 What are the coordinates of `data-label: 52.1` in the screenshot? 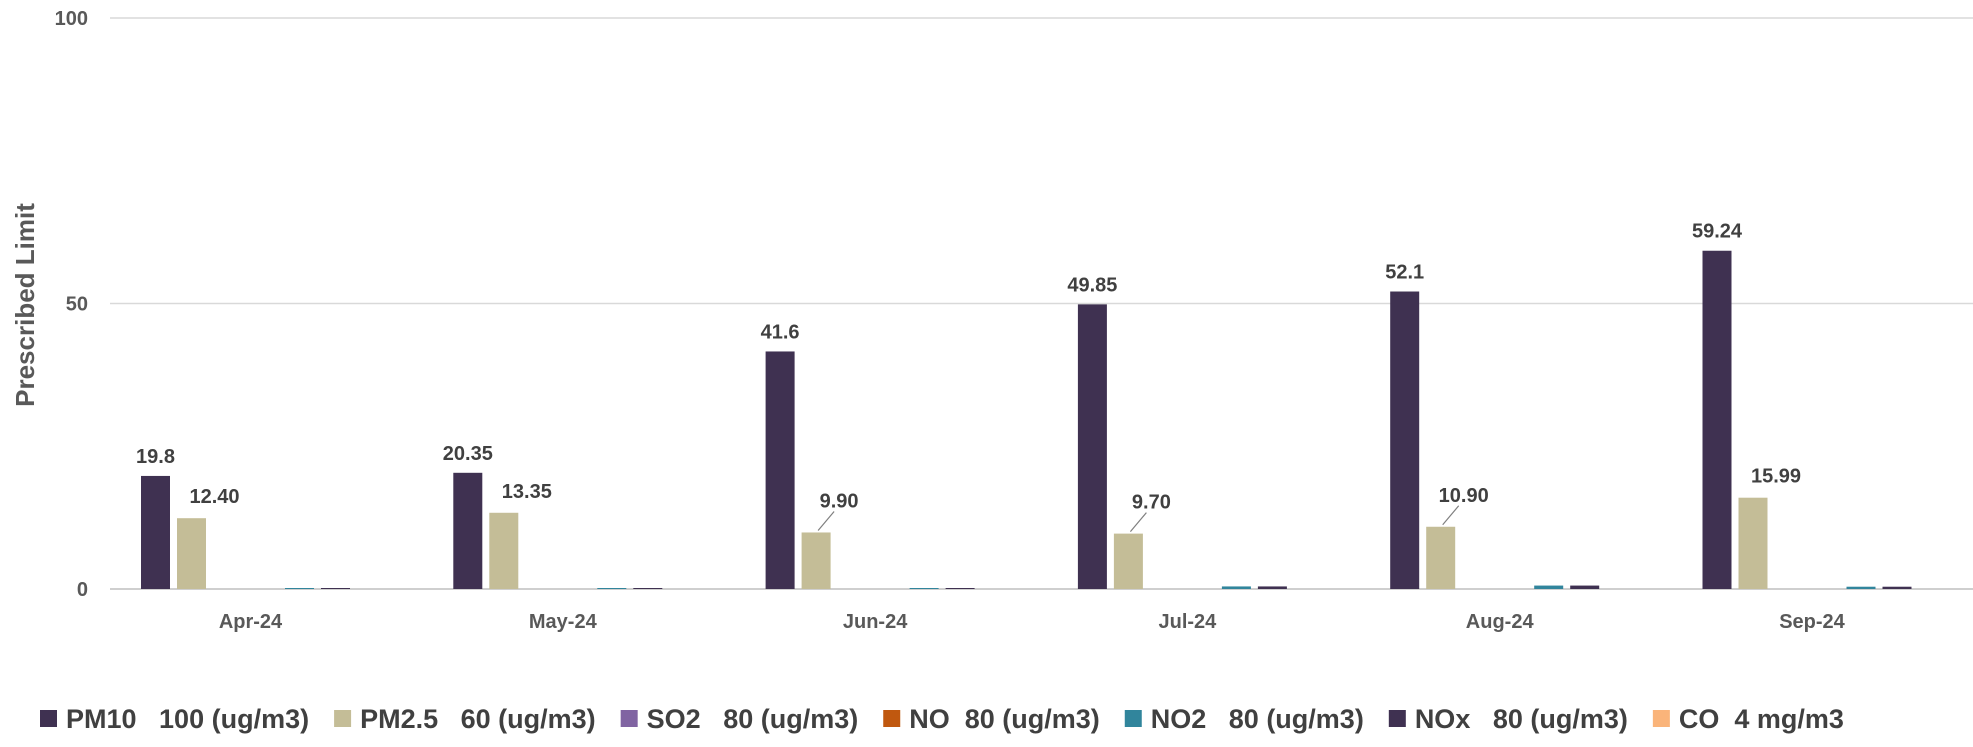 It's located at (1404, 273).